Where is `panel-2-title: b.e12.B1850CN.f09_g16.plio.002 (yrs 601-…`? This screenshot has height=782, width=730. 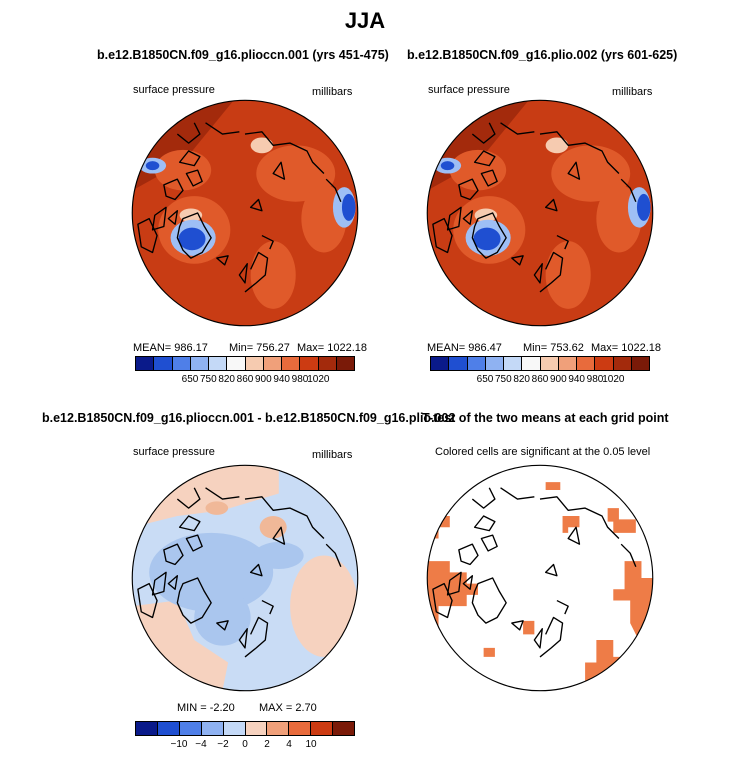
panel-2-title: b.e12.B1850CN.f09_g16.plio.002 (yrs 601-… is located at coordinates (542, 55).